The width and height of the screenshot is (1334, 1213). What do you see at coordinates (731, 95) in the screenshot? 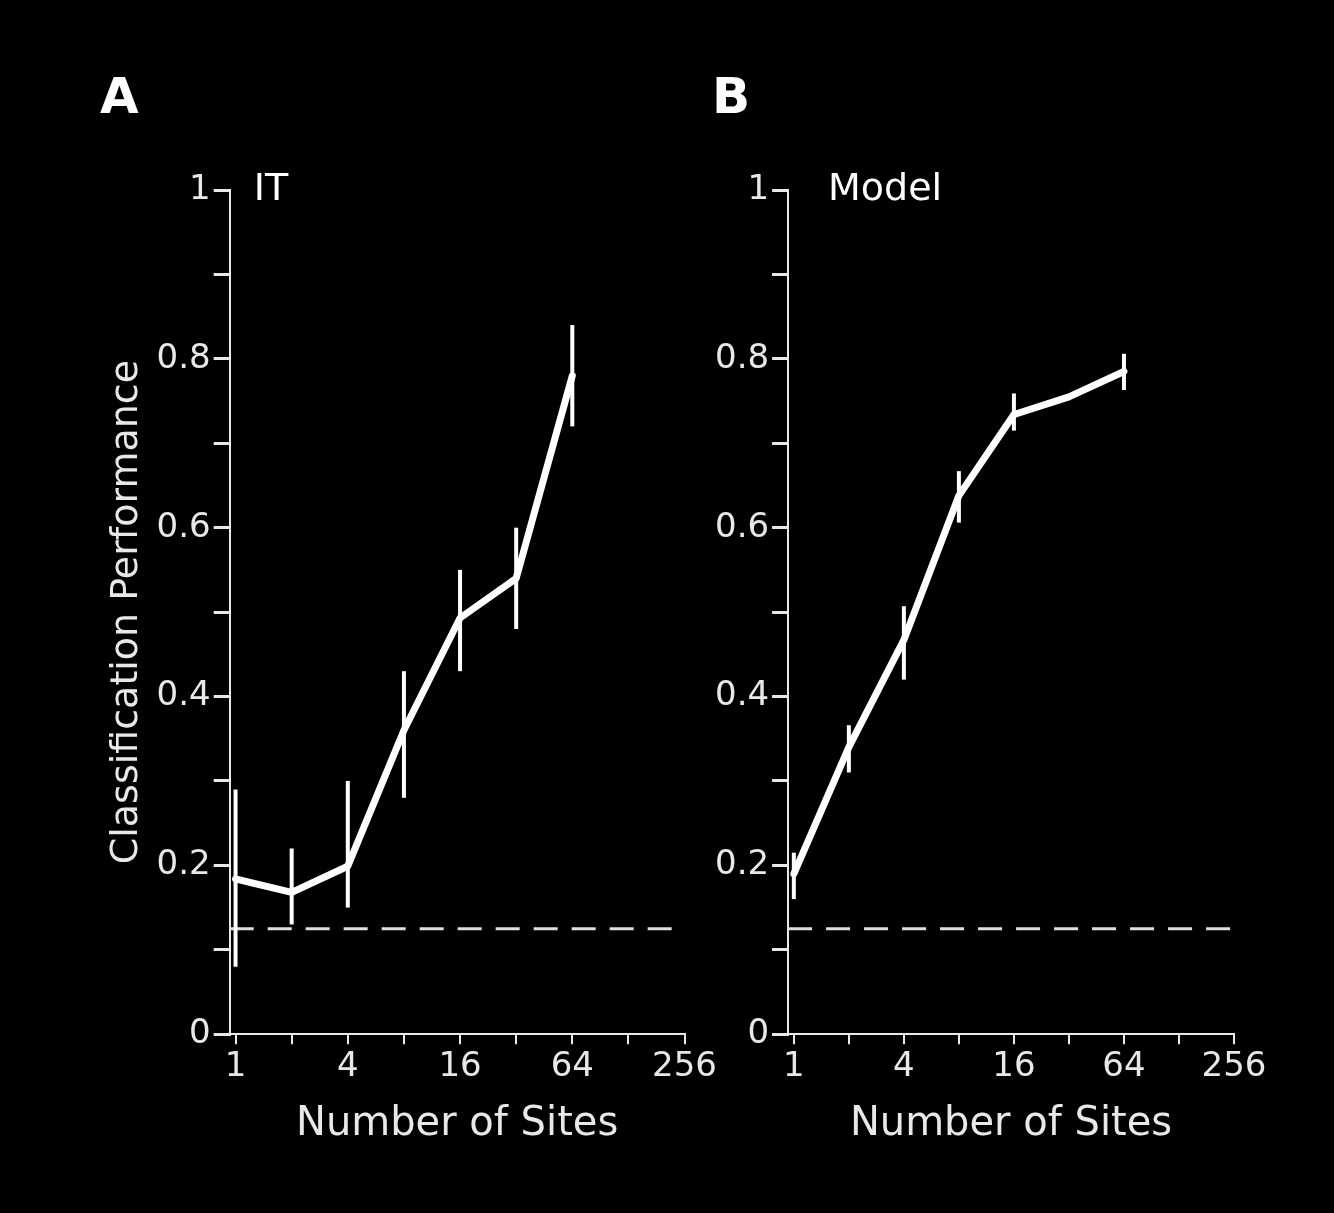
I see `chart-title: B` at bounding box center [731, 95].